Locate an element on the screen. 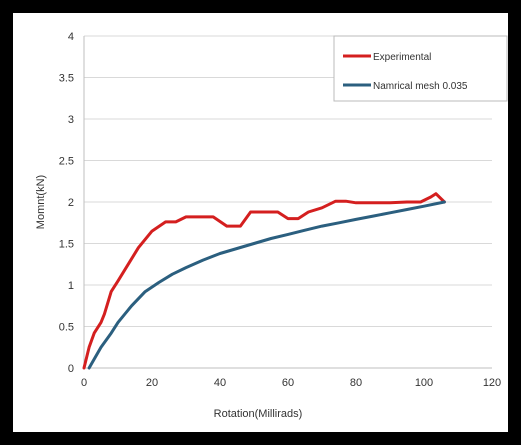  x-tick-label: 0 is located at coordinates (84, 383).